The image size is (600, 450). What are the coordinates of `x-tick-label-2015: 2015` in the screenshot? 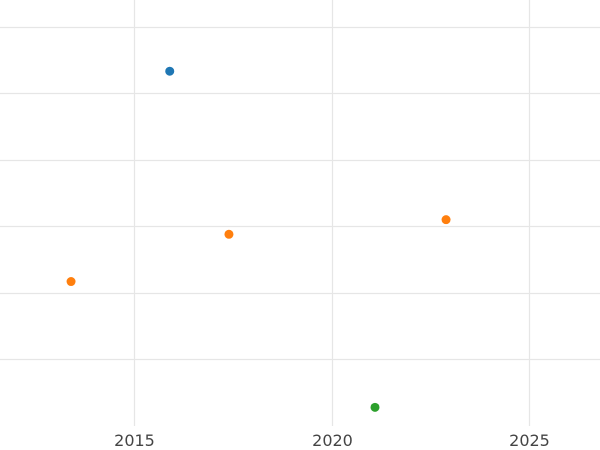 It's located at (134, 440).